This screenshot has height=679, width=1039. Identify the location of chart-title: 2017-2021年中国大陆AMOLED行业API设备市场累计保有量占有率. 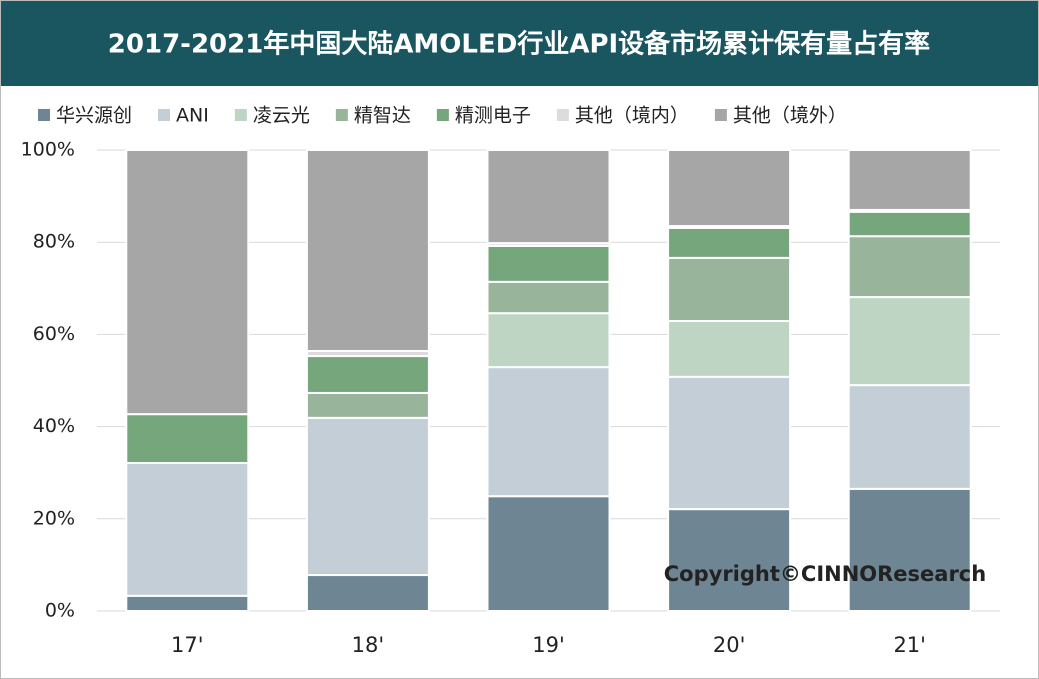
(519, 44).